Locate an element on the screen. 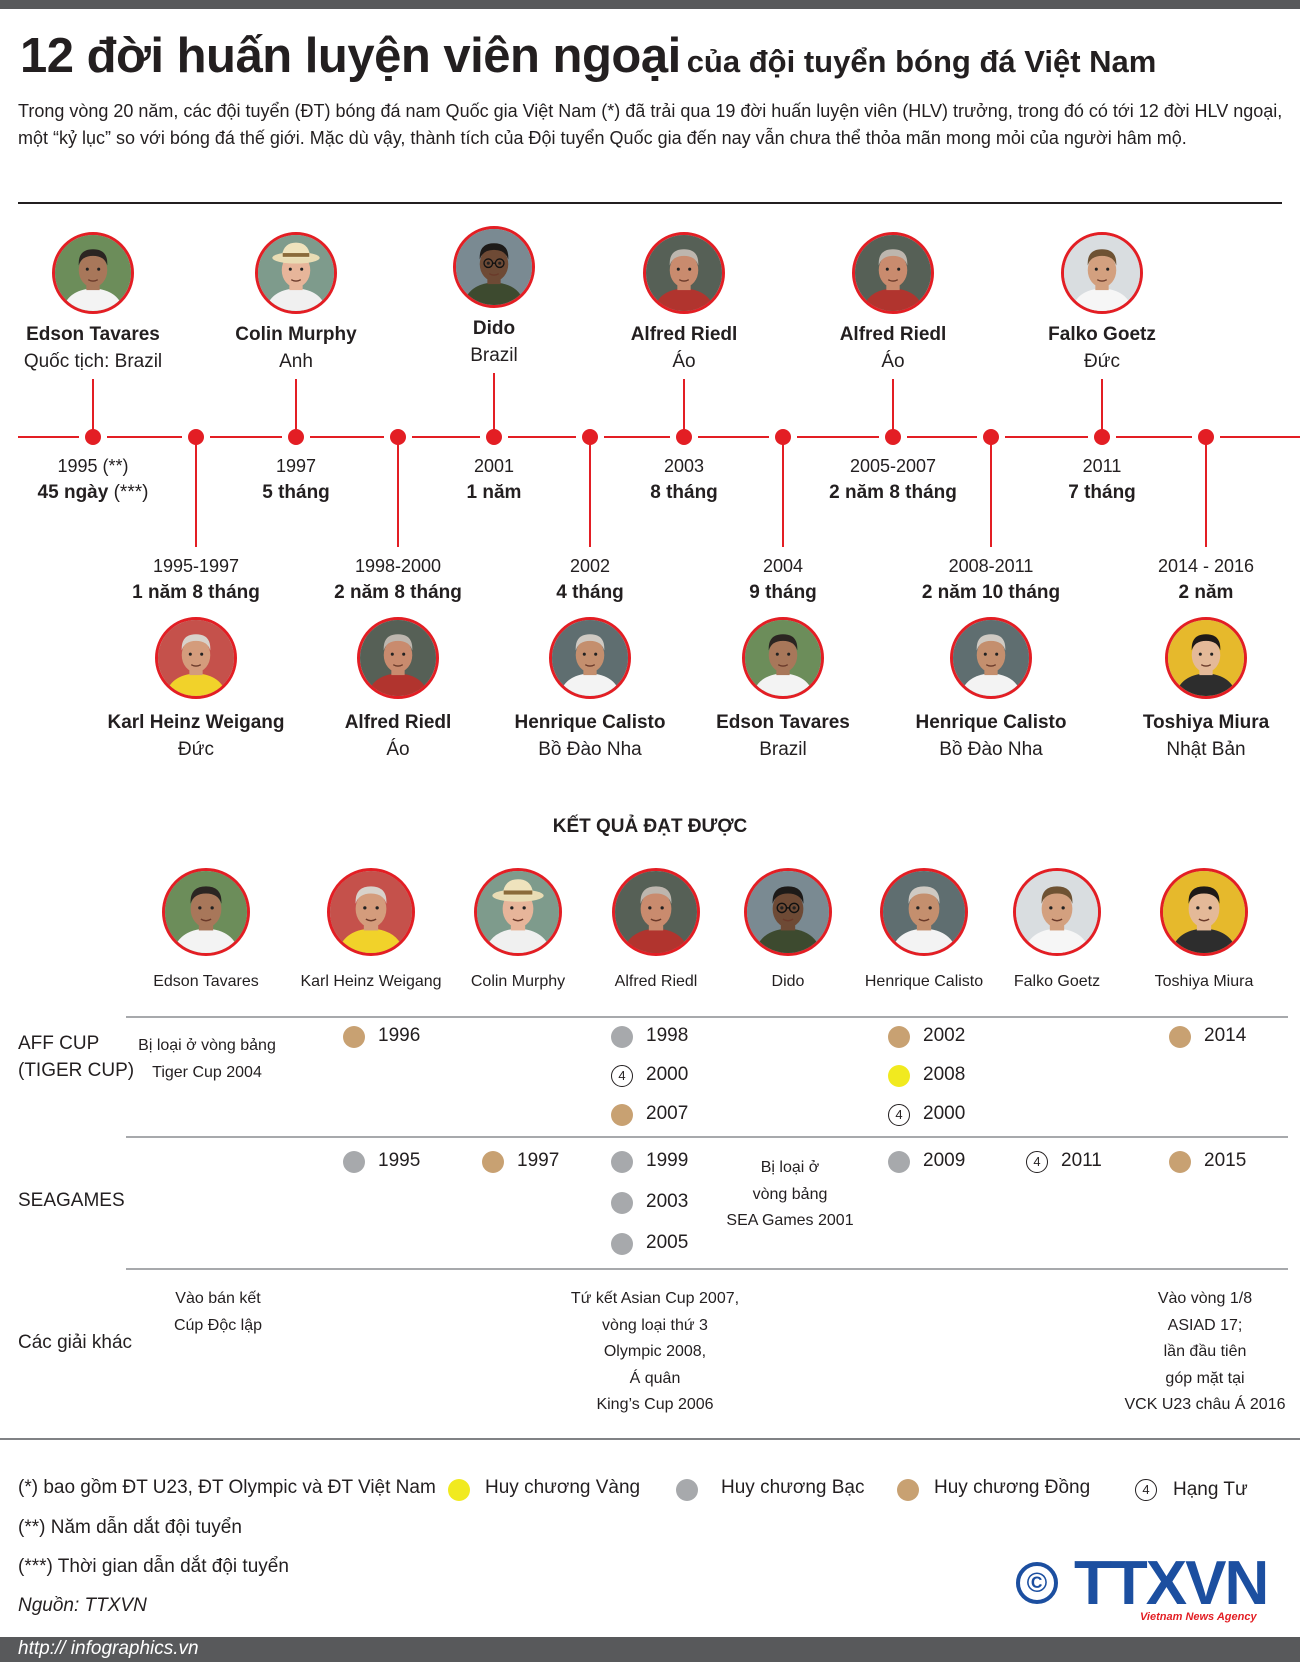 Image resolution: width=1300 pixels, height=1662 pixels. tenure-year: 1995-1997 is located at coordinates (196, 566).